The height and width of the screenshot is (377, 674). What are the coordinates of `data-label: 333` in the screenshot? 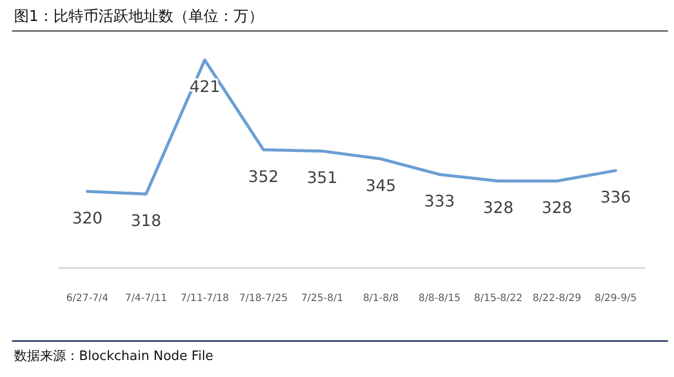 It's located at (439, 200).